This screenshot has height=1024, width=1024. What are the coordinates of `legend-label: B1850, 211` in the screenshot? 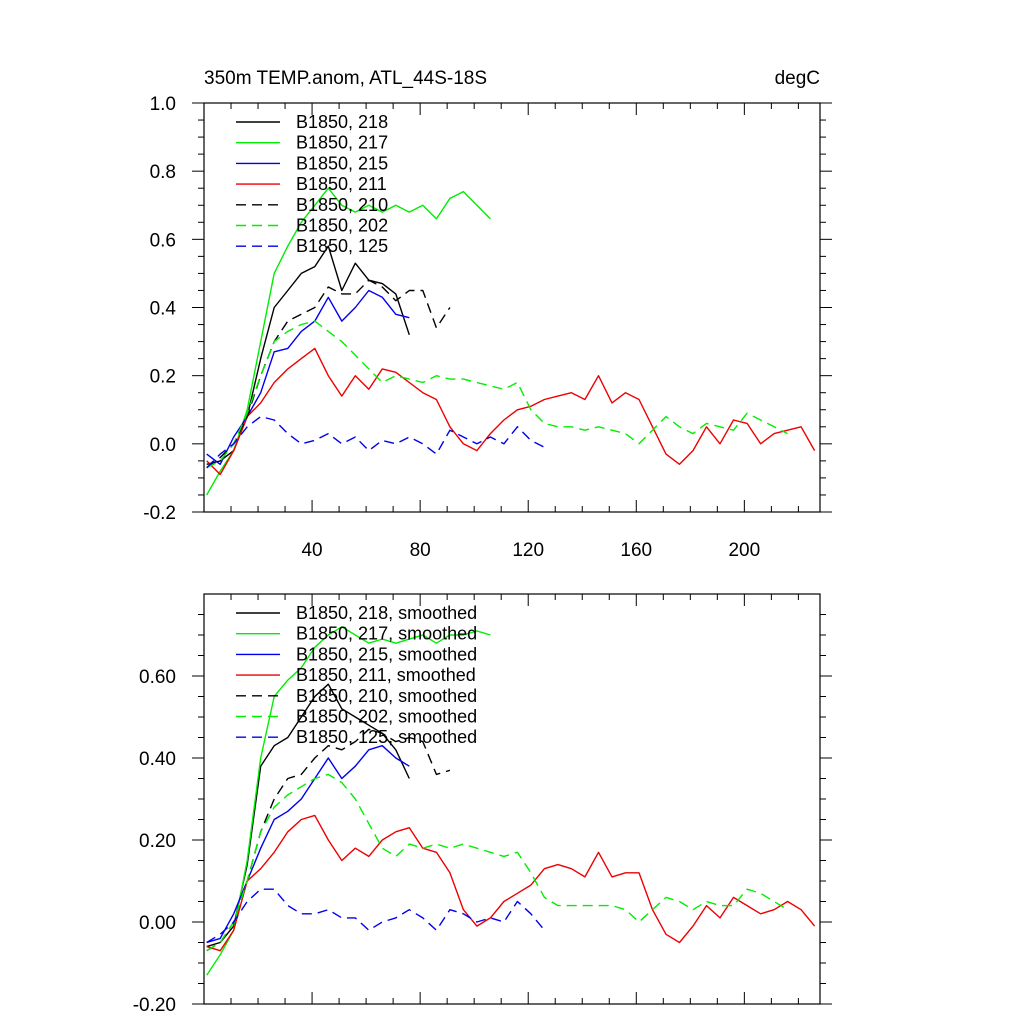 It's located at (341, 184).